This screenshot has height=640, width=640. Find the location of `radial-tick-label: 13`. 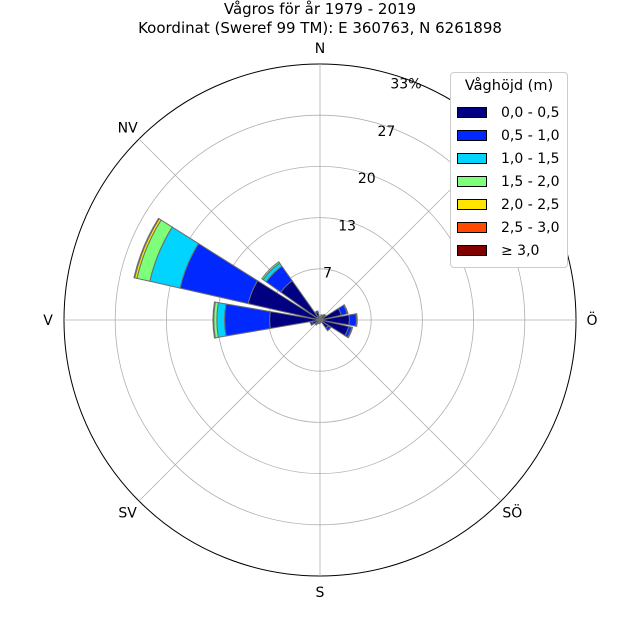

radial-tick-label: 13 is located at coordinates (347, 226).